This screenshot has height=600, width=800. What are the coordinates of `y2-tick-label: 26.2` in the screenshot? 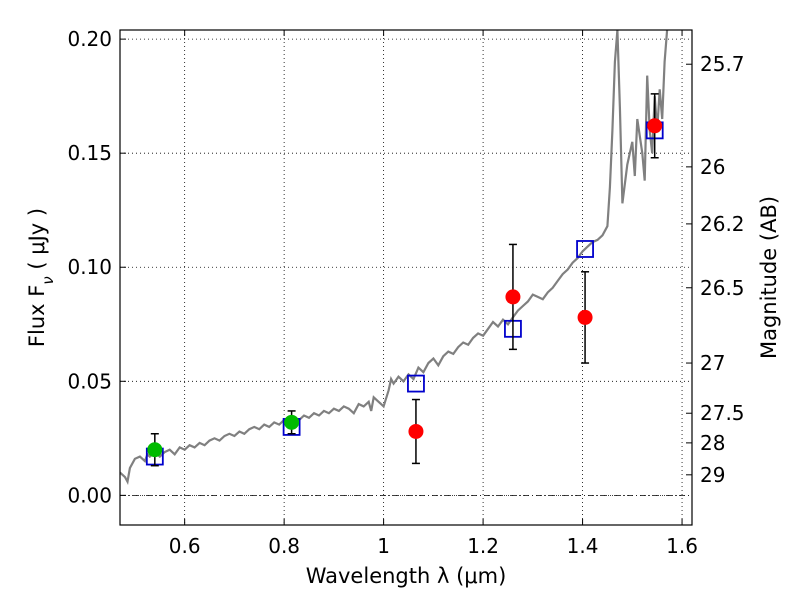 It's located at (722, 224).